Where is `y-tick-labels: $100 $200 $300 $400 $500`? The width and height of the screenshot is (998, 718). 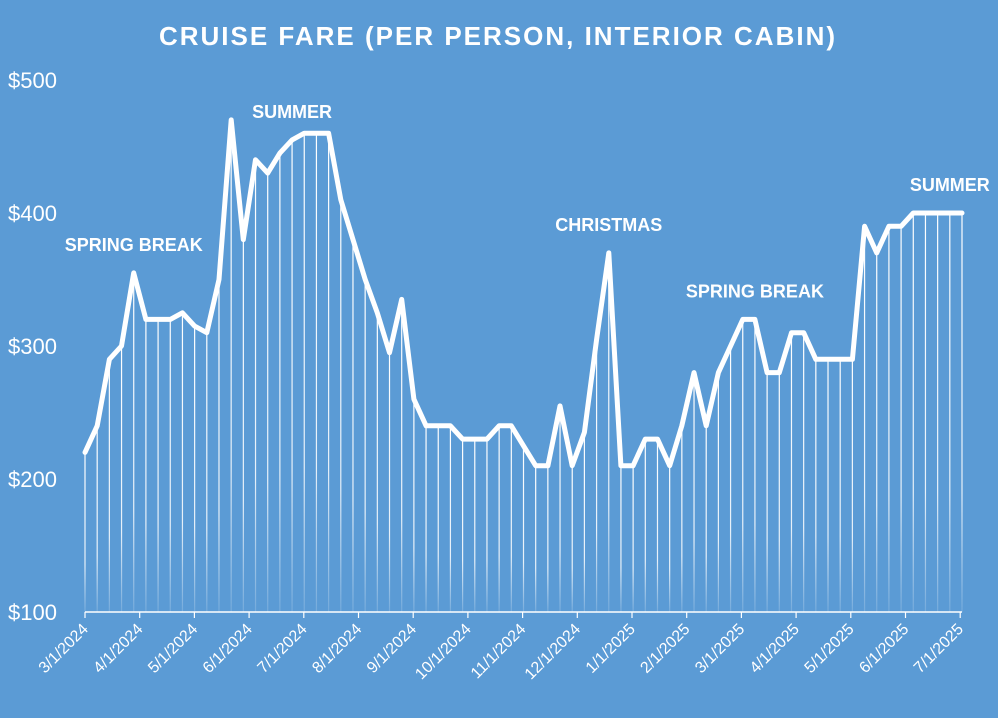 y-tick-labels: $100 $200 $300 $400 $500 is located at coordinates (32, 346).